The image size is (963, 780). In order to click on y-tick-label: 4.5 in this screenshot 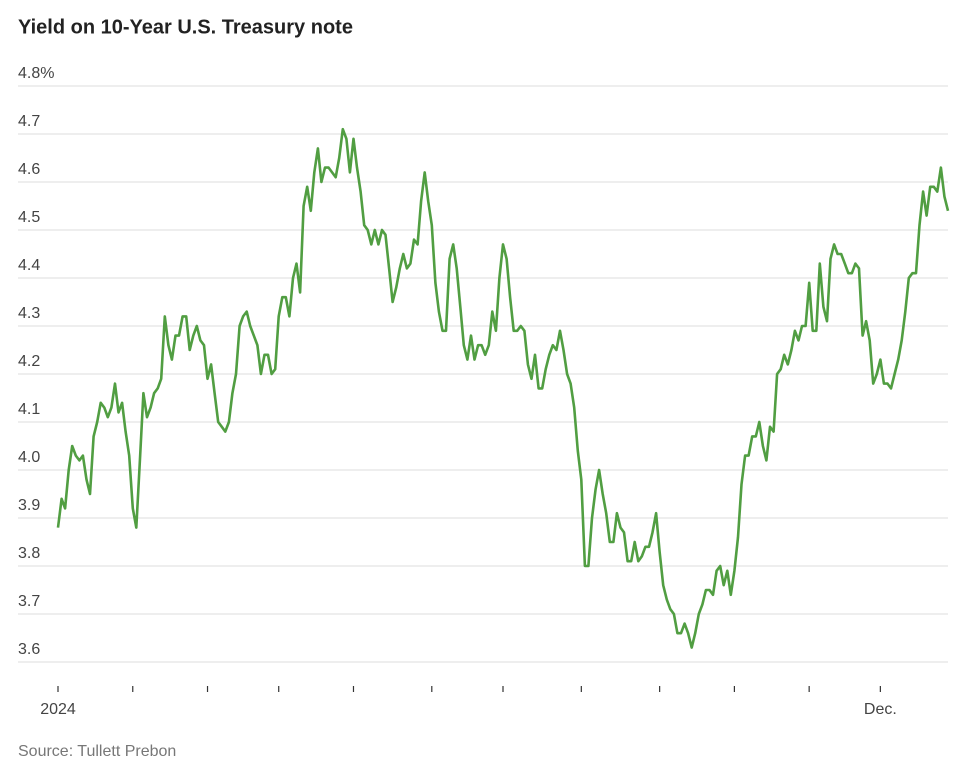, I will do `click(29, 217)`.